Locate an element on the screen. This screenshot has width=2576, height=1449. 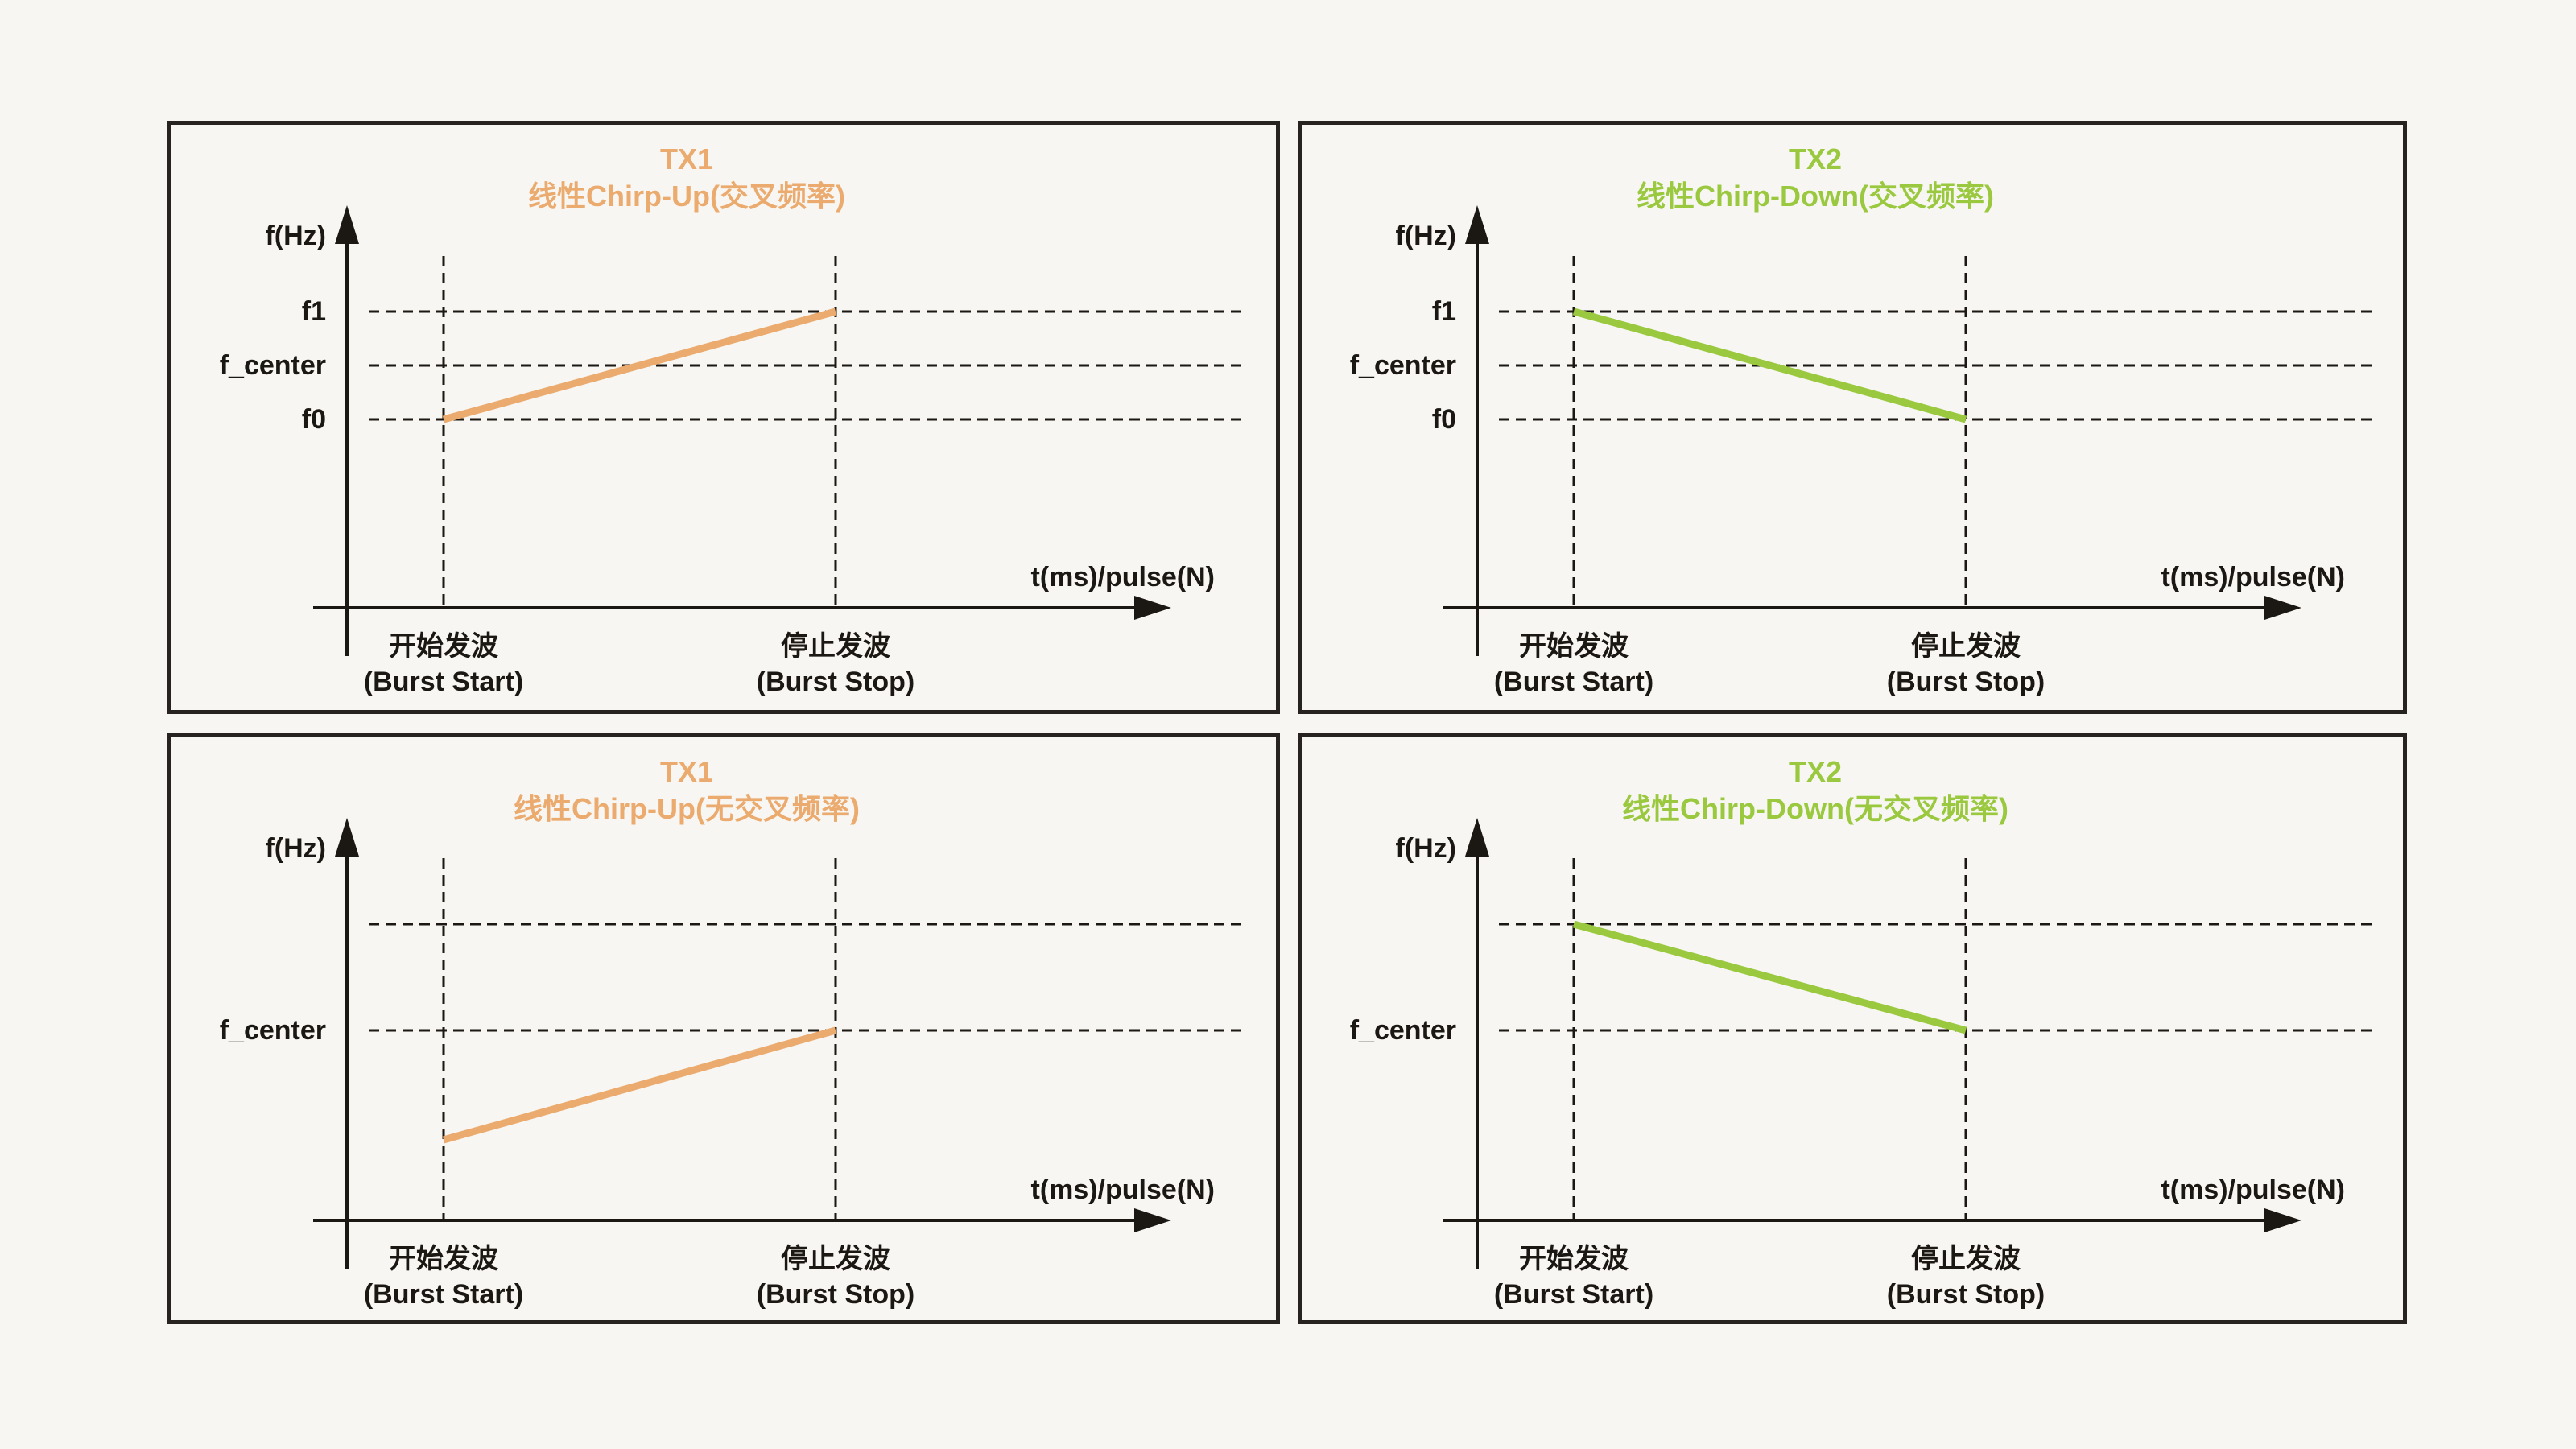
panel-title: TX1 线性Chirp-Up(无交叉频率) is located at coordinates (723, 790).